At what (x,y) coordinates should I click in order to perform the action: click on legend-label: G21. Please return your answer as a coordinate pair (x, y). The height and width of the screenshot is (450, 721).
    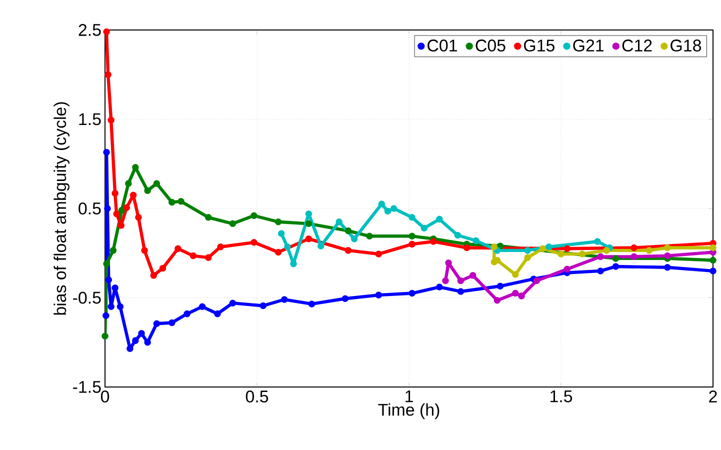
    Looking at the image, I should click on (588, 46).